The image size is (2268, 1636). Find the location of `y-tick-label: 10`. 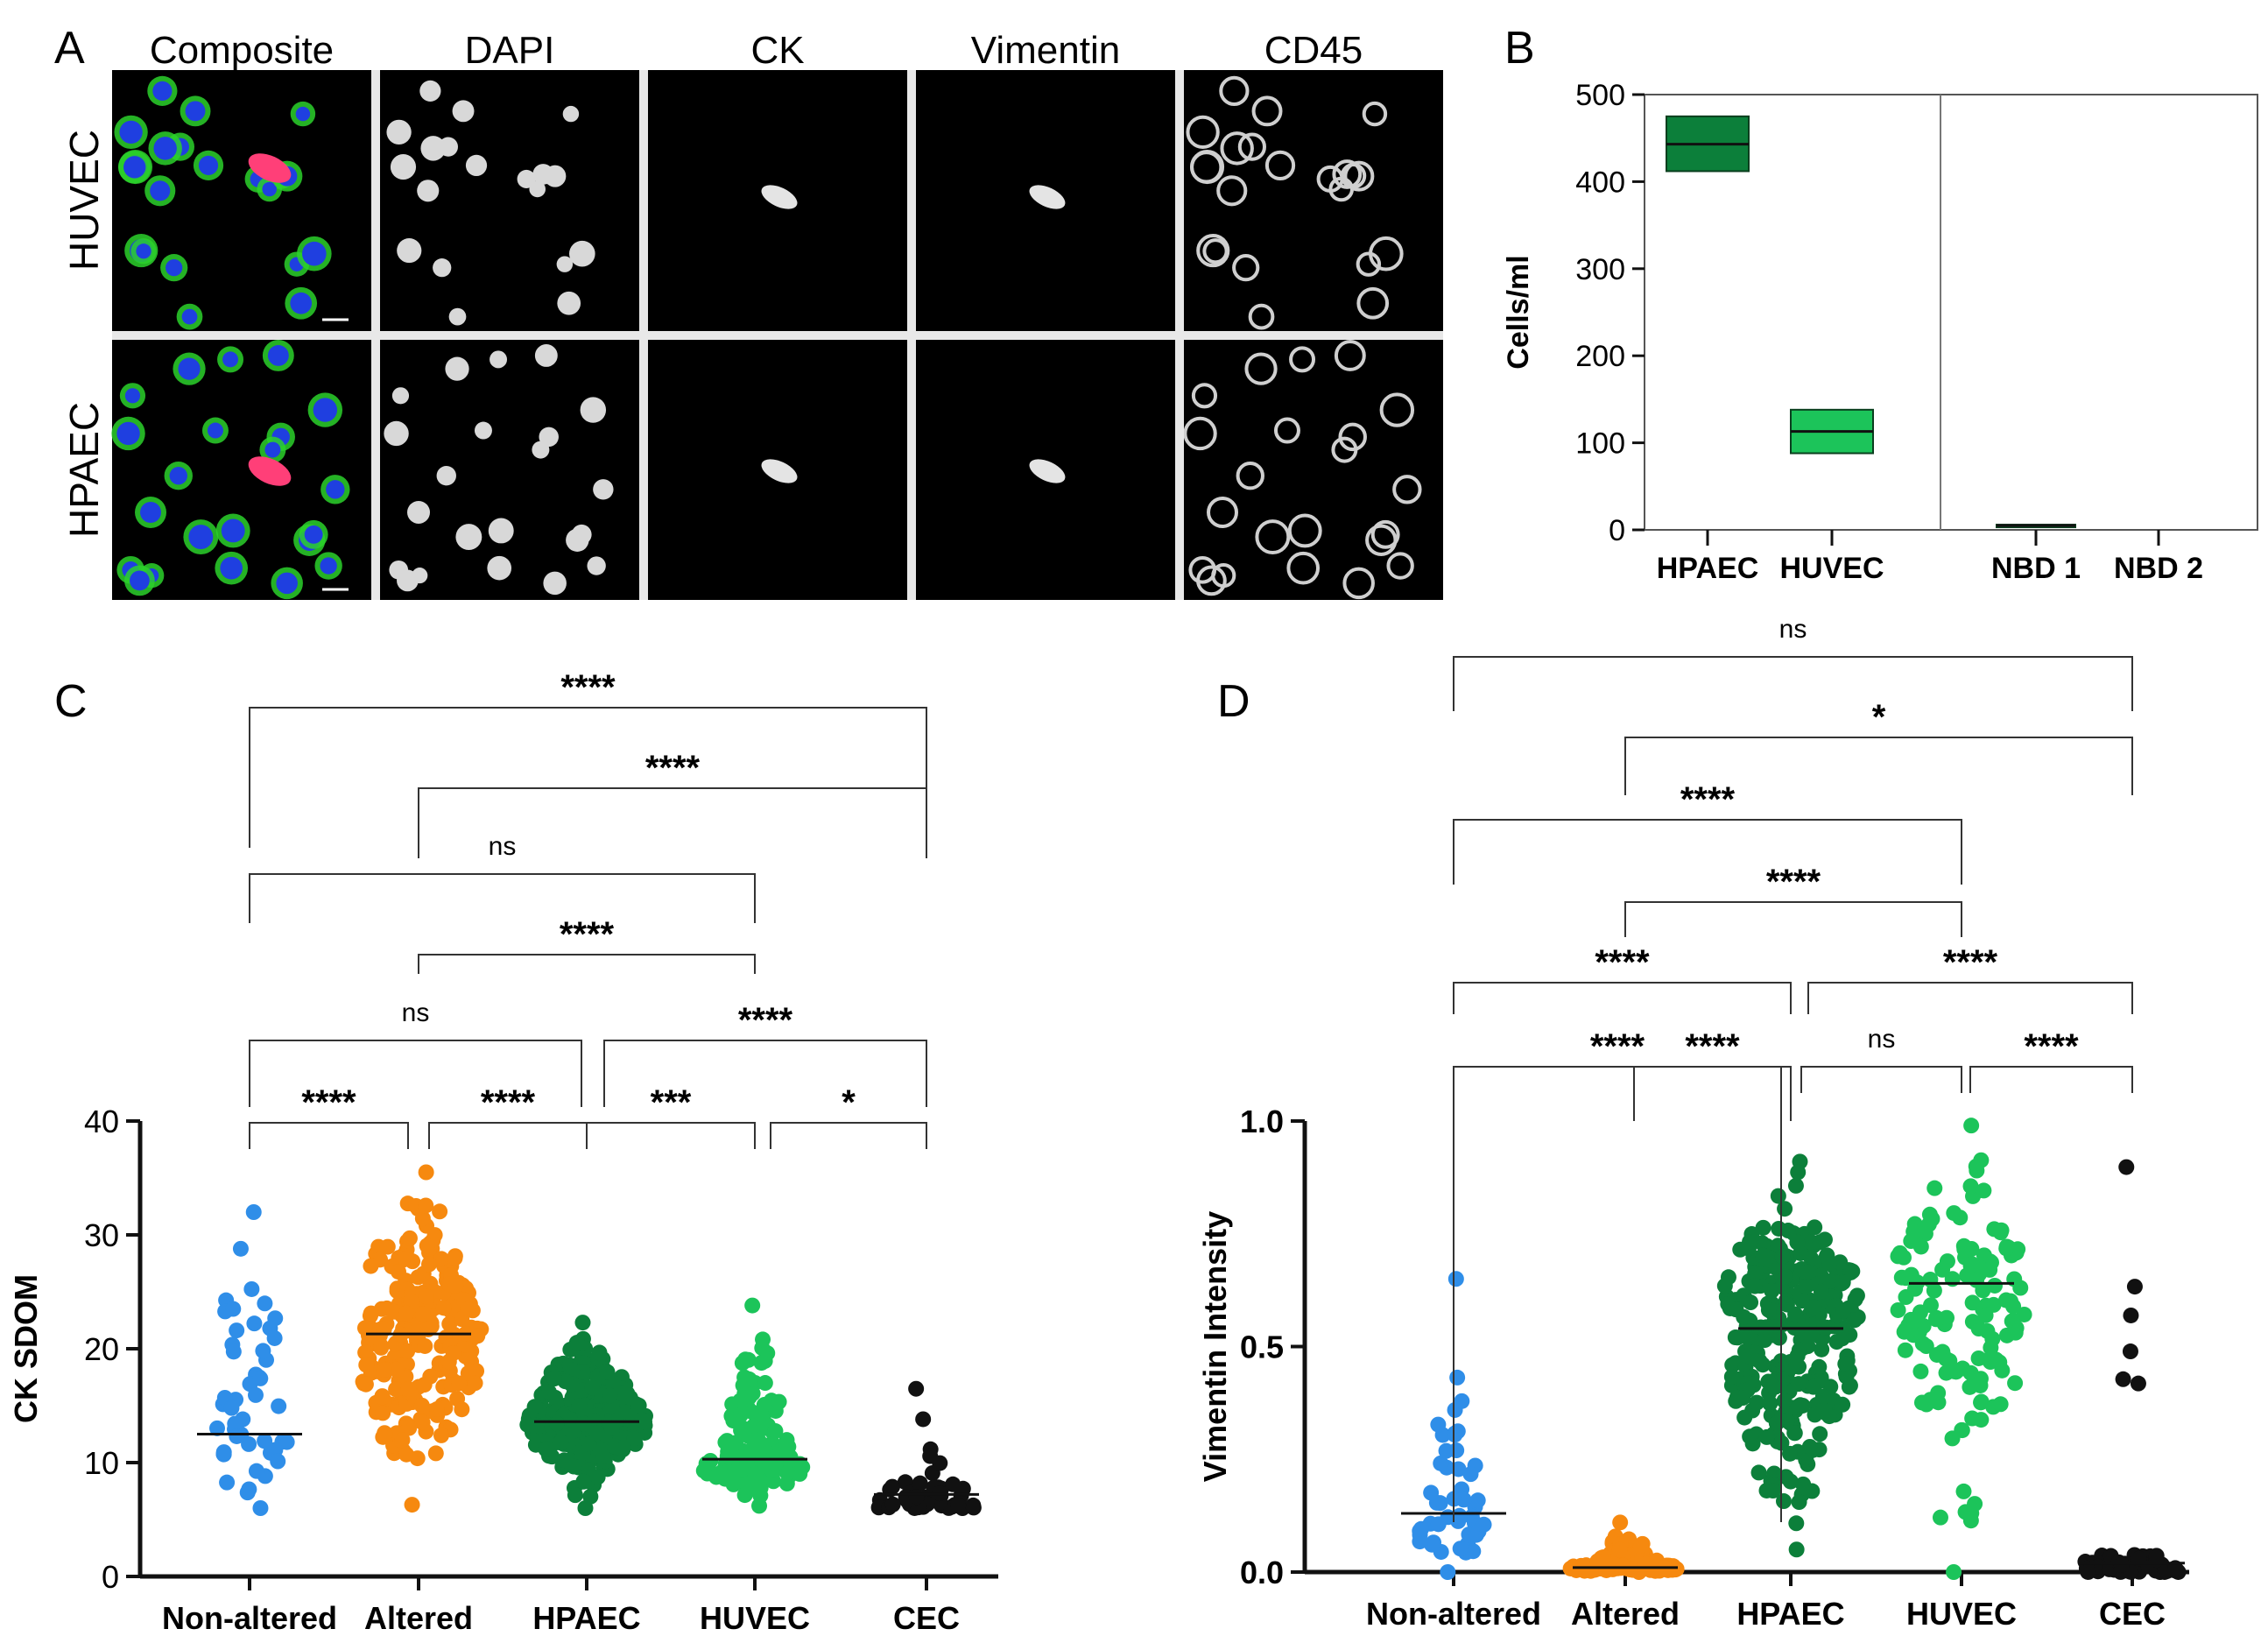

y-tick-label: 10 is located at coordinates (101, 1463).